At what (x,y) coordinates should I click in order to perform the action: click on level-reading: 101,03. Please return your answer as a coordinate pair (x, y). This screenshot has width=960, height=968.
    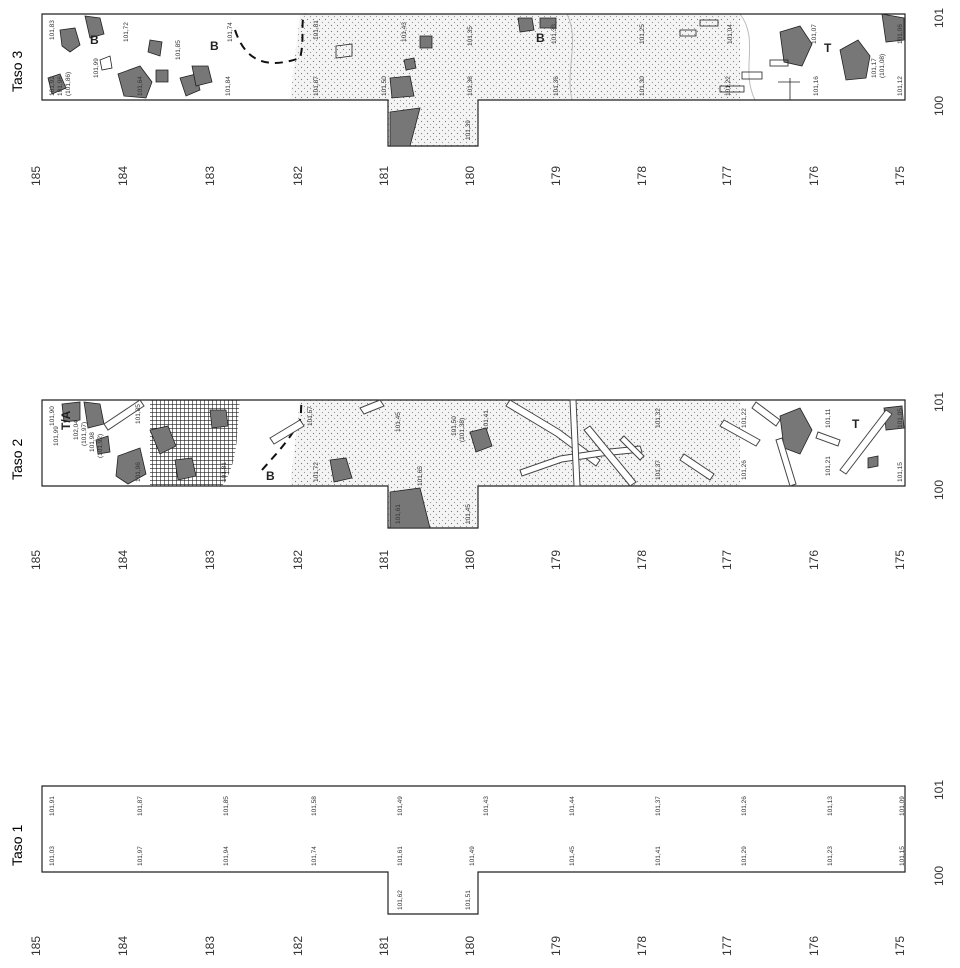
    Looking at the image, I should click on (52, 856).